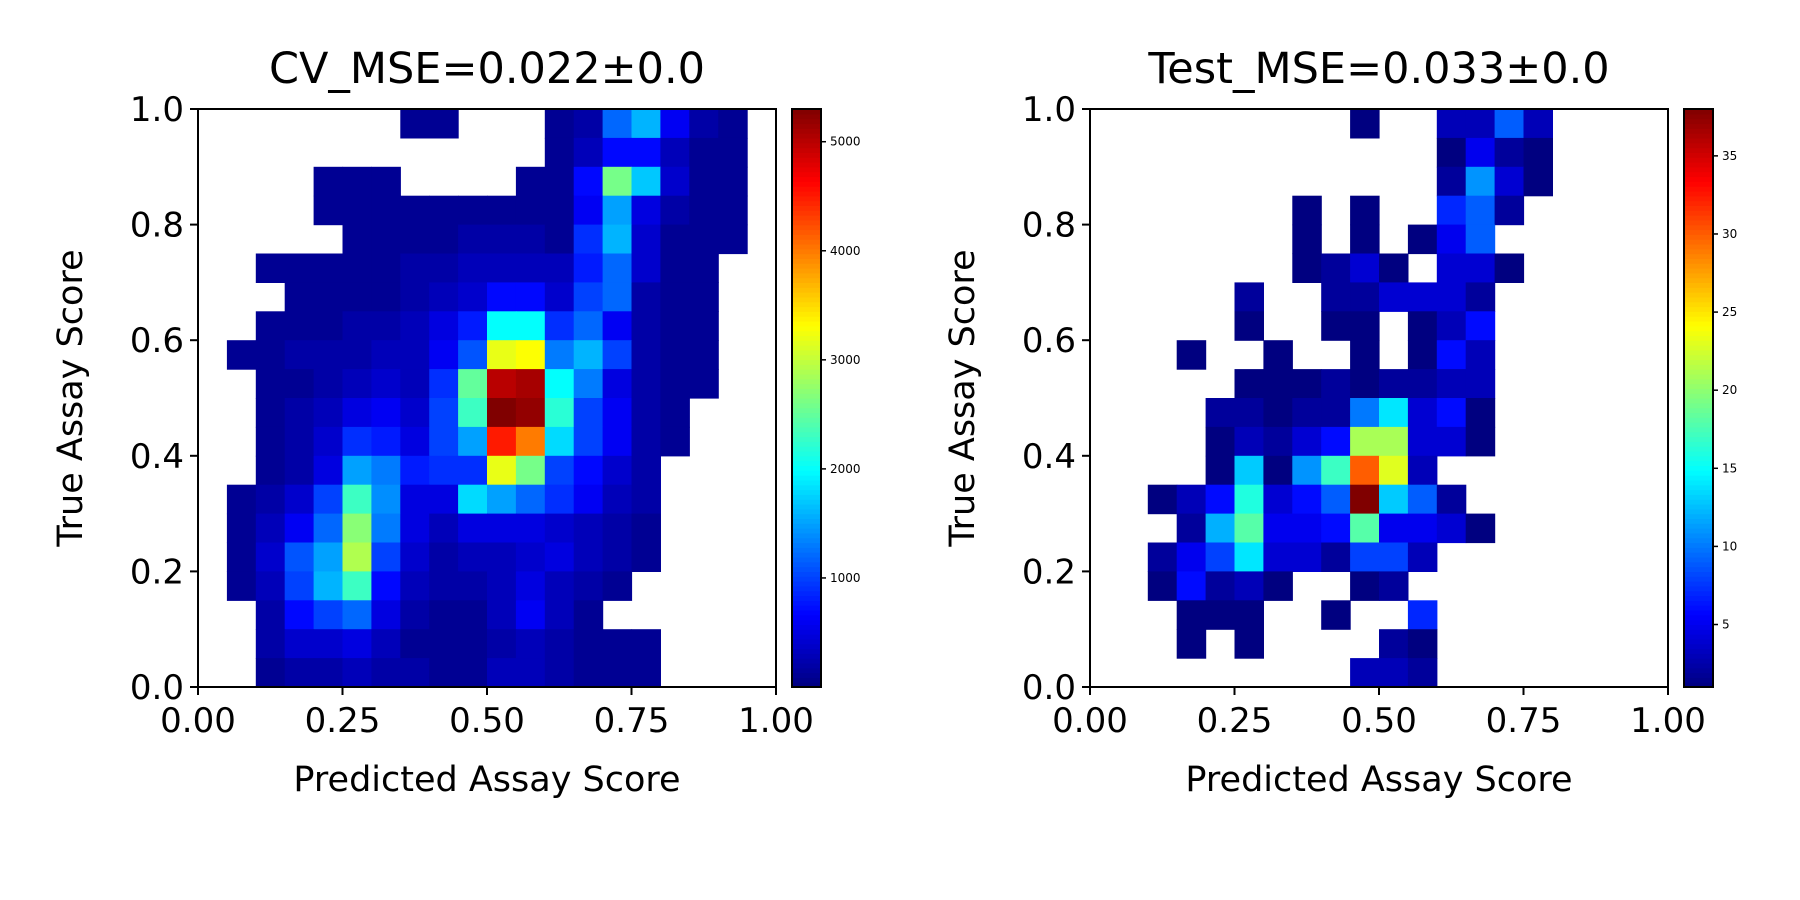  I want to click on x-tick-label: 0.25, so click(343, 721).